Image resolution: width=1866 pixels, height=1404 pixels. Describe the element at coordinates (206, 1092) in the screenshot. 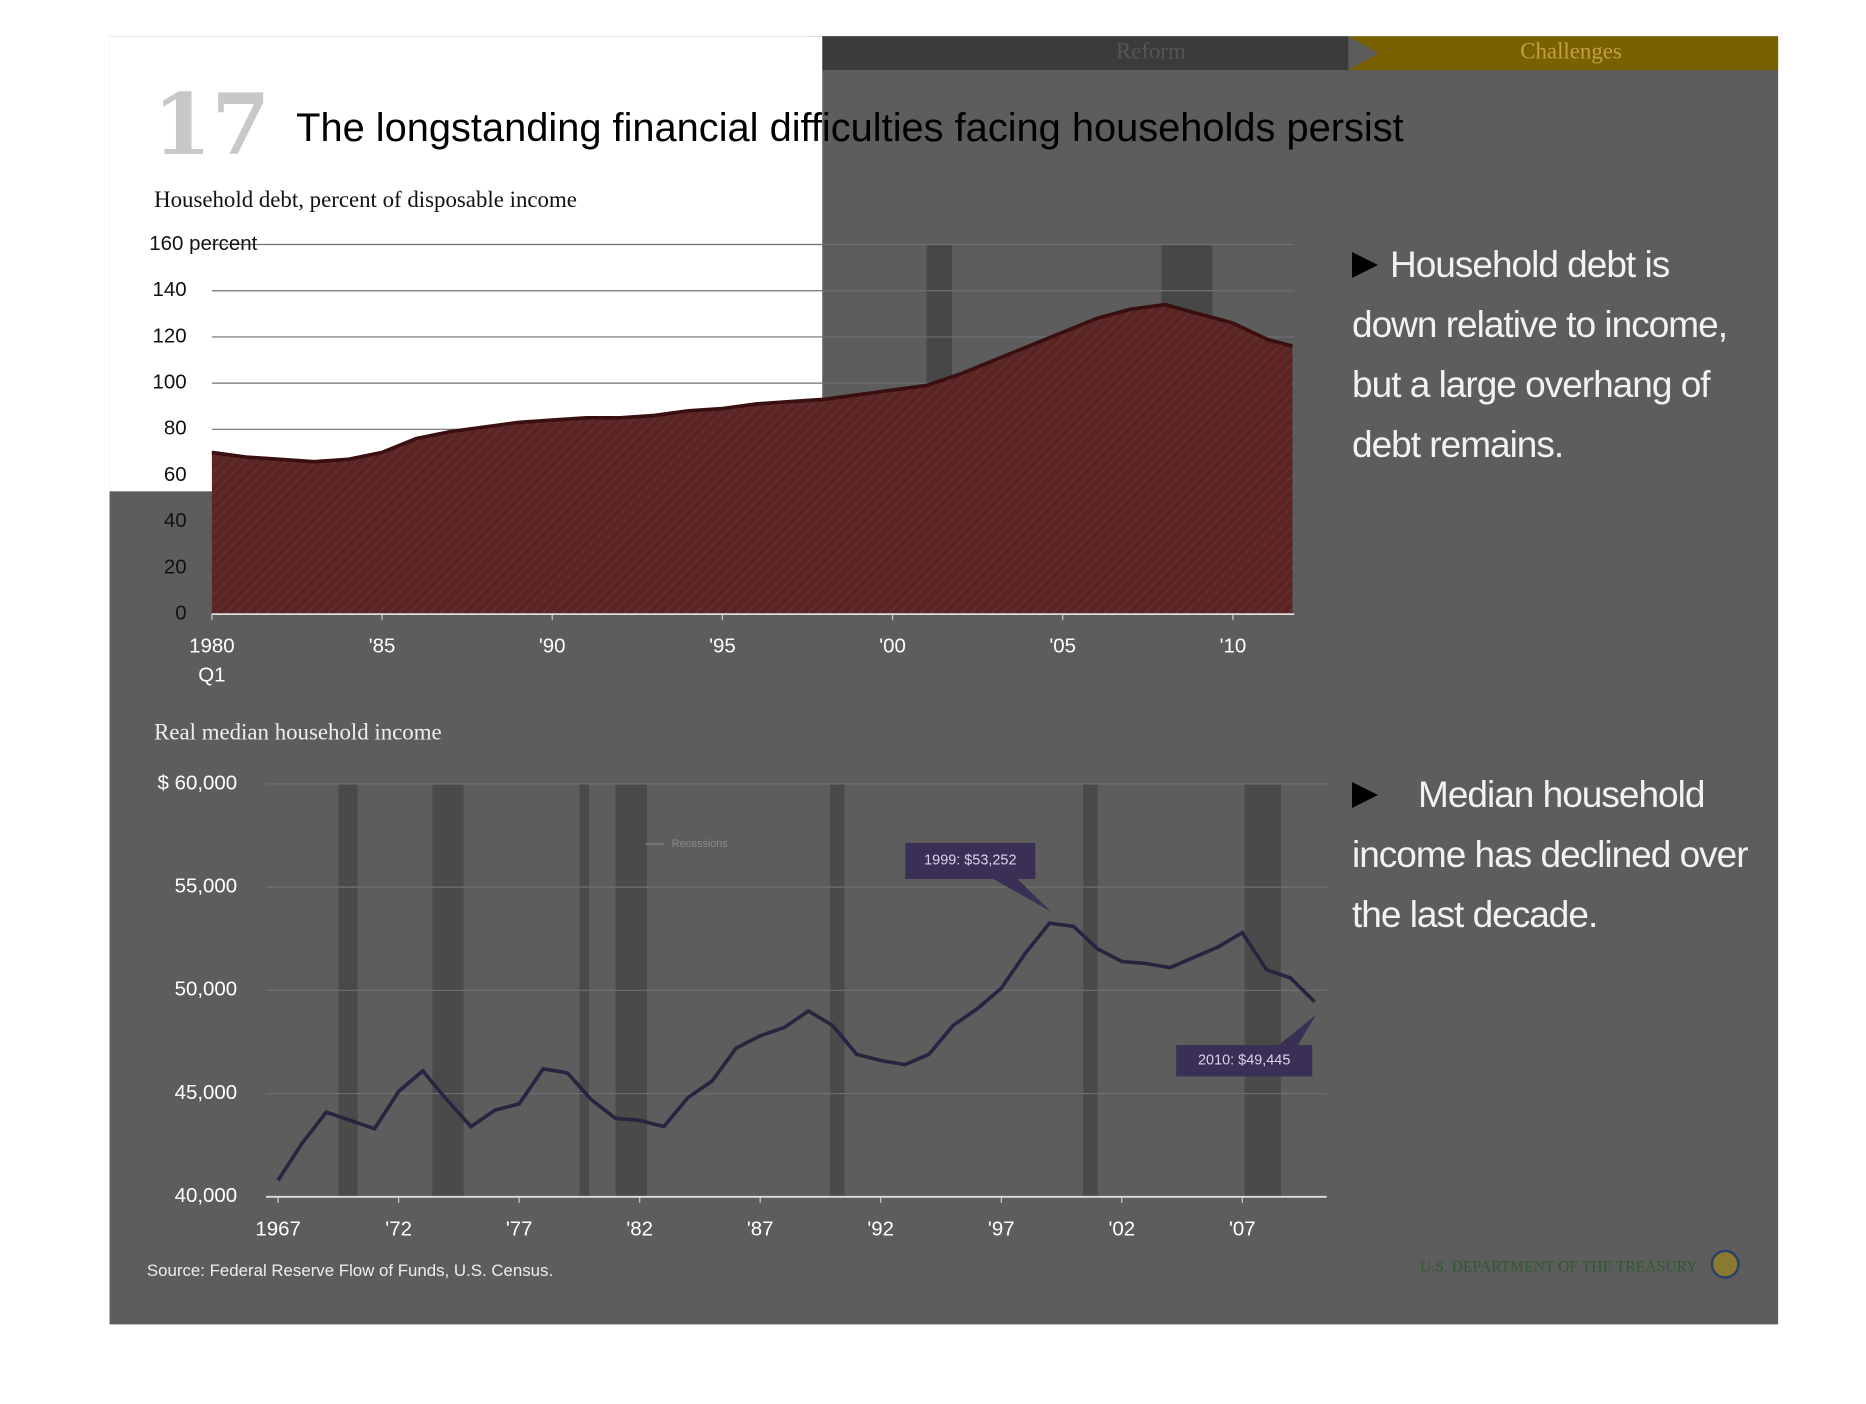

I see `y-tick-label: 45,000` at that location.